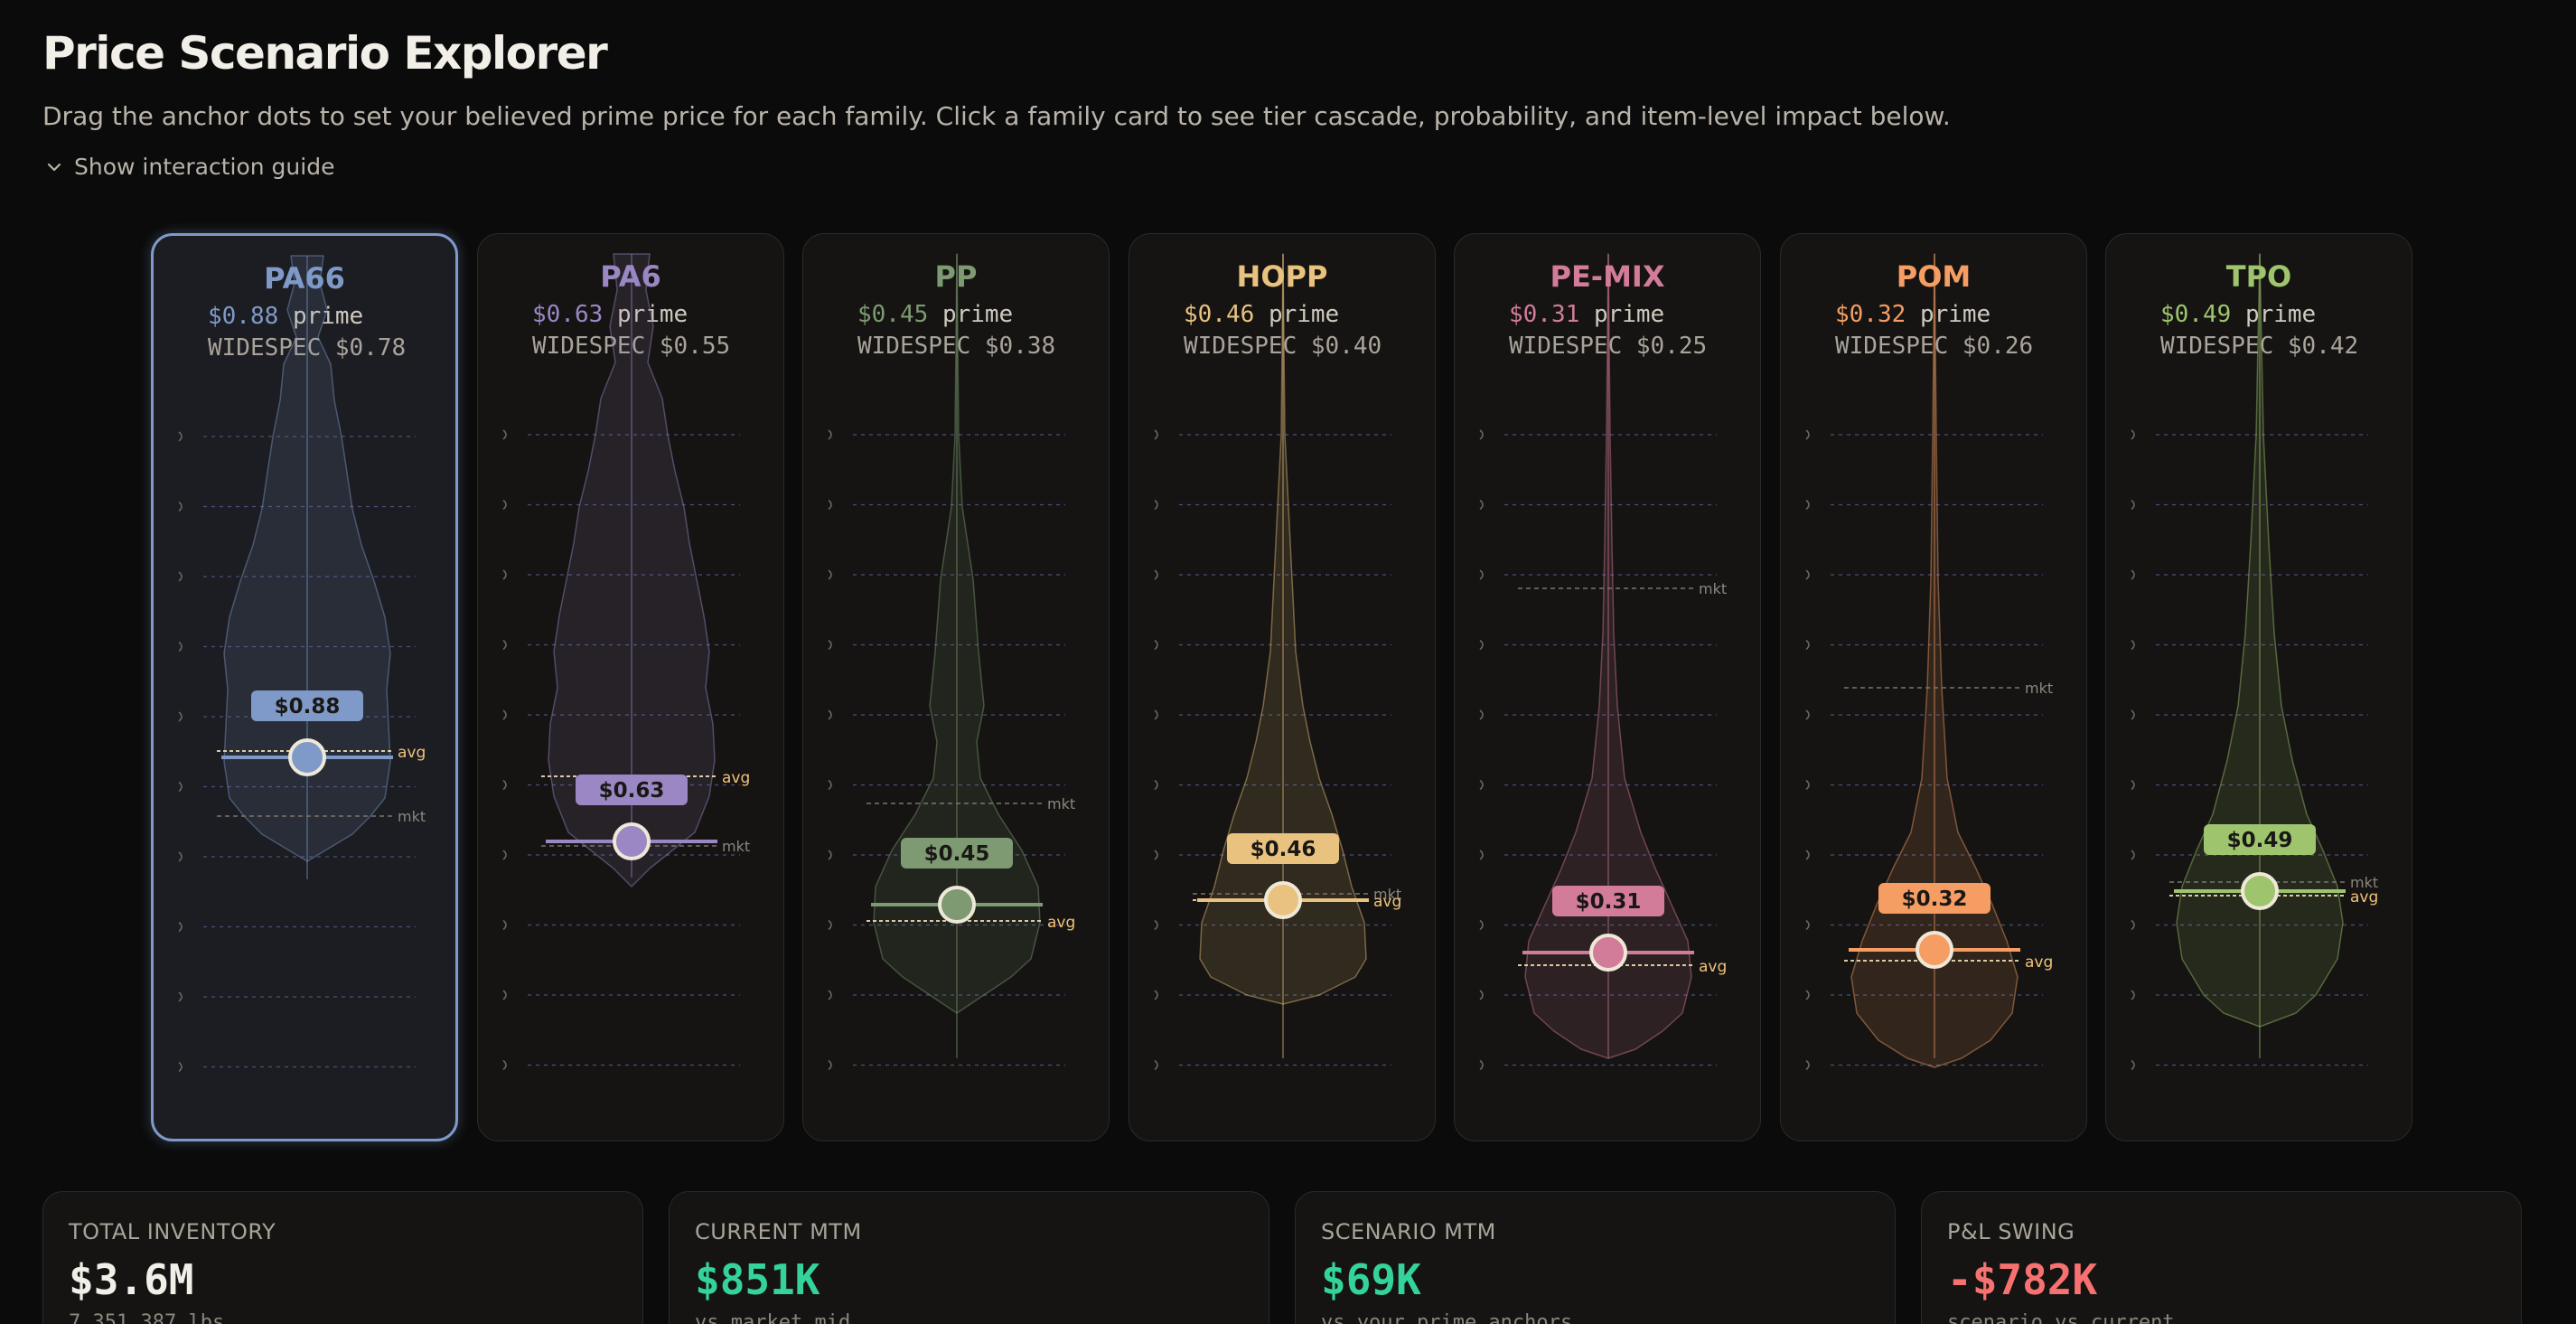  Describe the element at coordinates (172, 1231) in the screenshot. I see `metric-label: TOTAL INVENTORY` at that location.